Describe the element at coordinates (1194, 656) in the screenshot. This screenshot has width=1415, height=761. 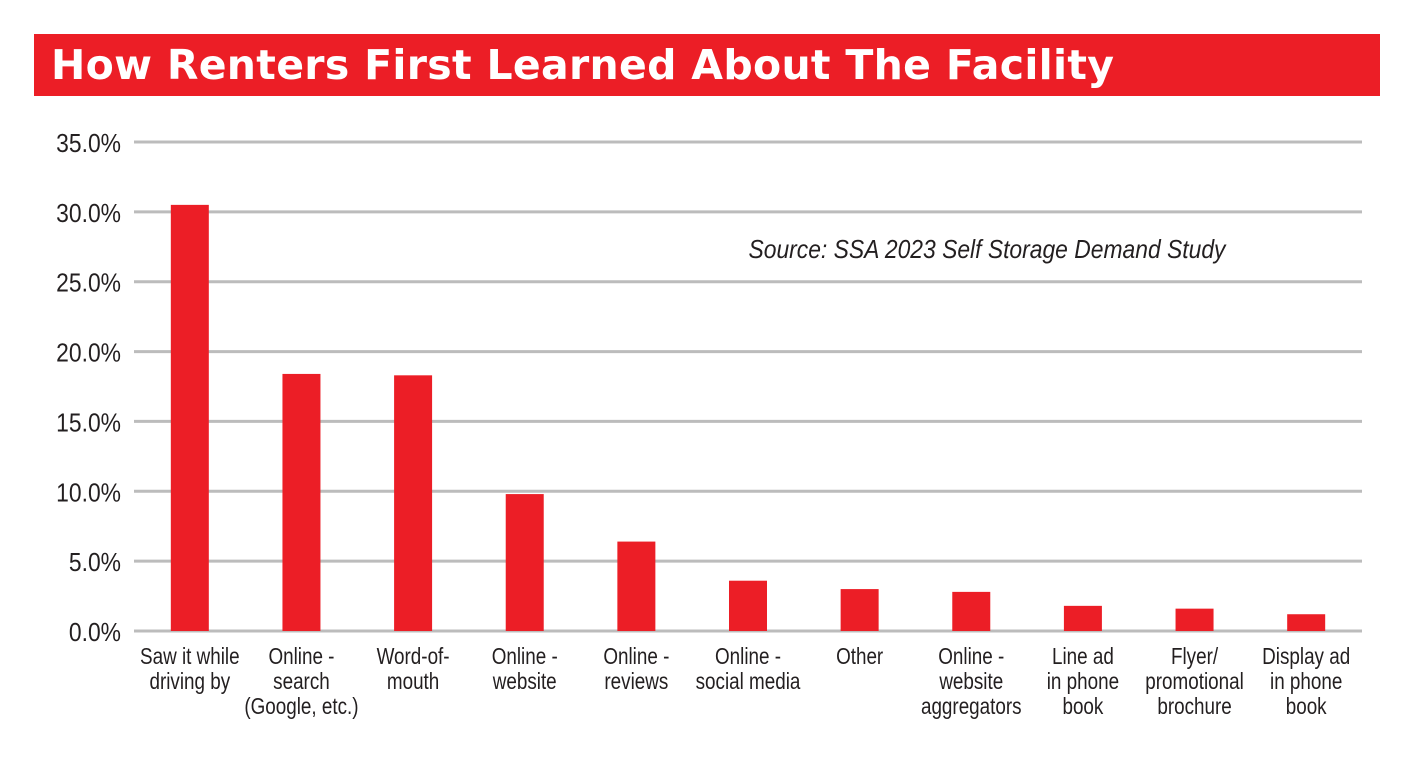
I see `x-category-label-line: Flyer/` at that location.